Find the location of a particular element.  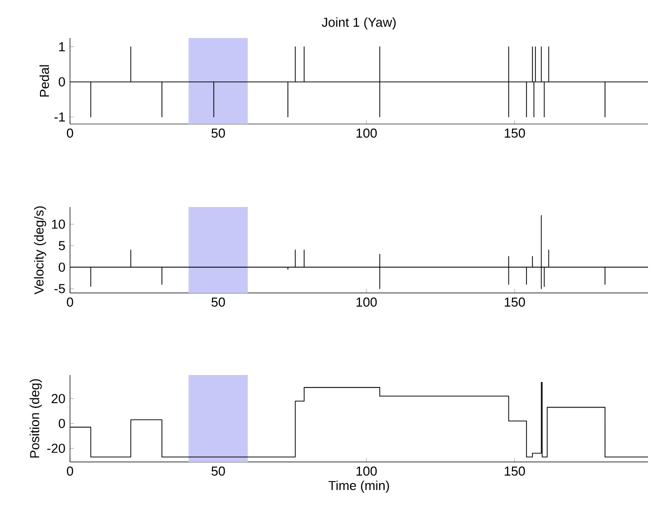

chart-title: Joint 1 (Yaw) is located at coordinates (359, 23).